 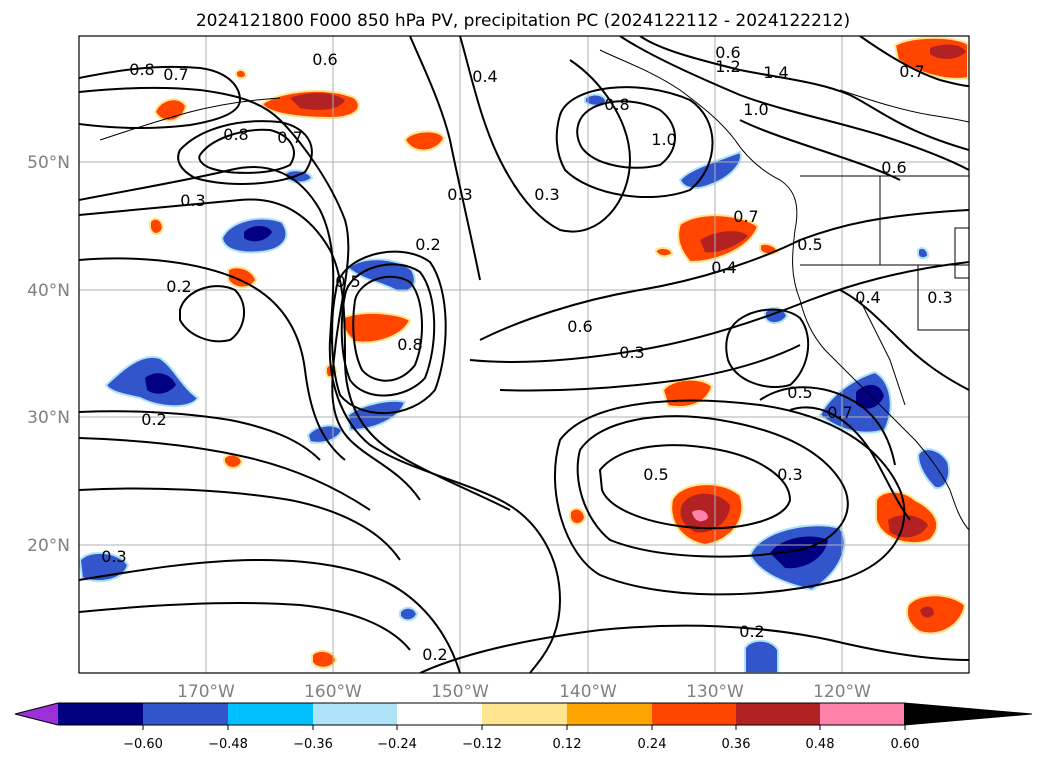 I want to click on latitude-ticks: 50°N 40°N 30°N 20°N, so click(x=48, y=354).